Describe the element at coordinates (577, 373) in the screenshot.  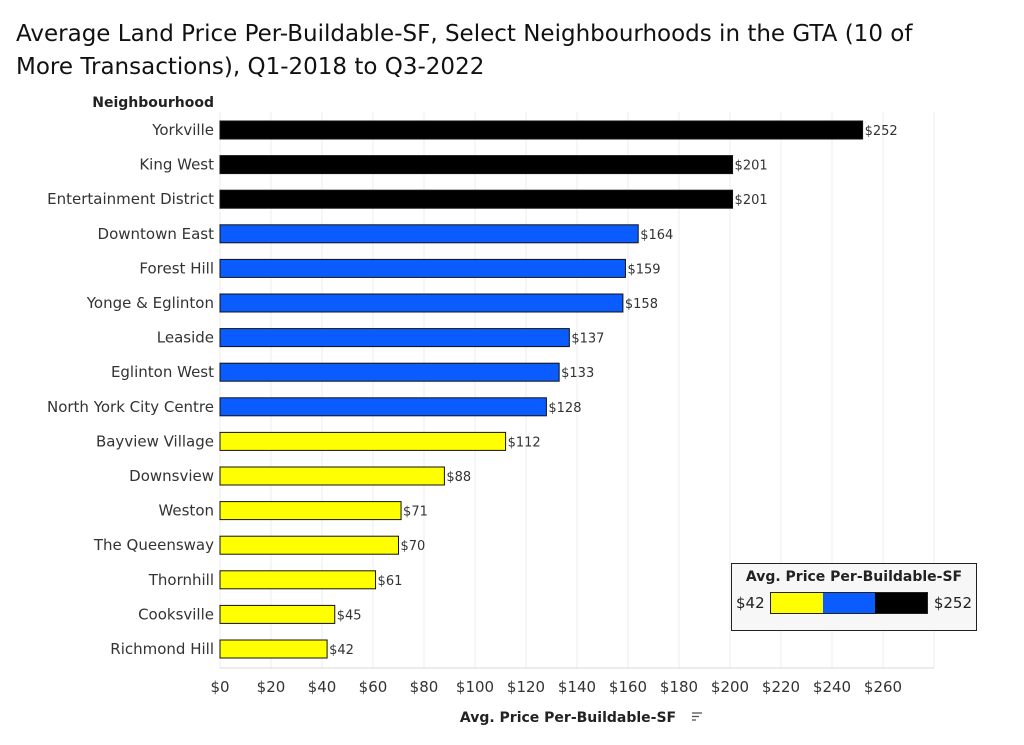
I see `data-label: $133` at that location.